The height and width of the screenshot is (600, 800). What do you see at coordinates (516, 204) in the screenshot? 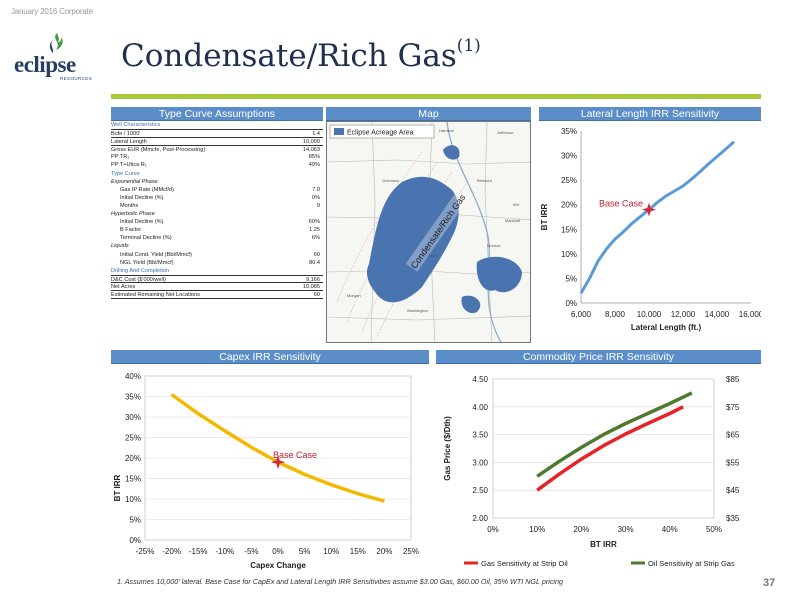
I see `map-place-label: WV` at bounding box center [516, 204].